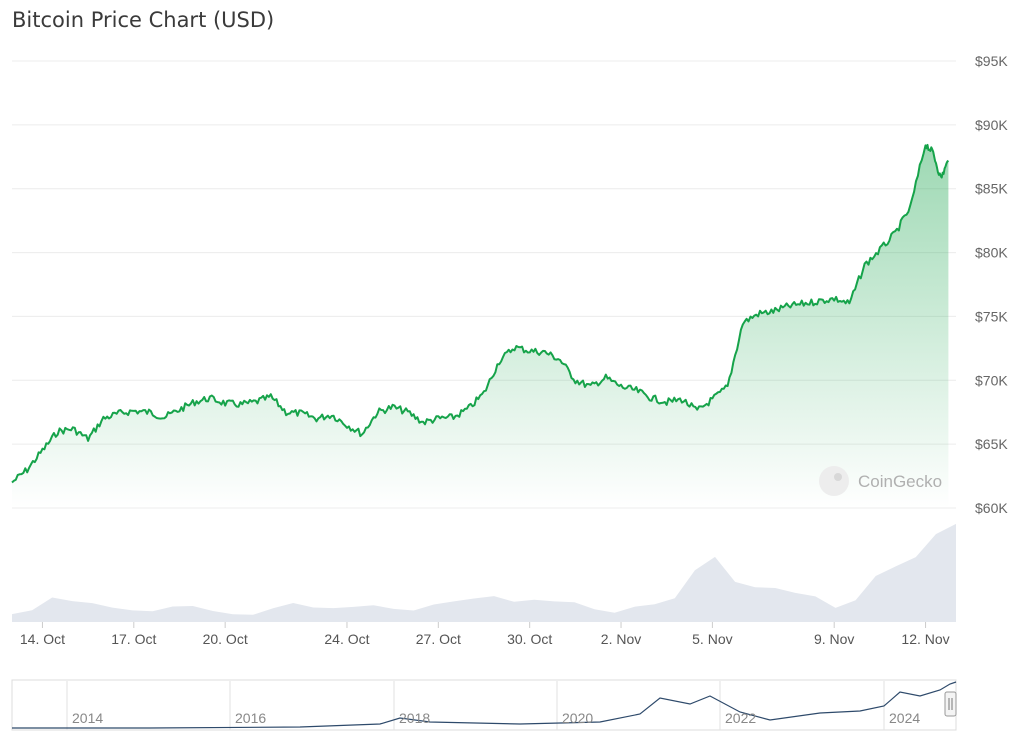 This screenshot has height=748, width=1024. I want to click on x-tick-label: 24. Oct, so click(346, 639).